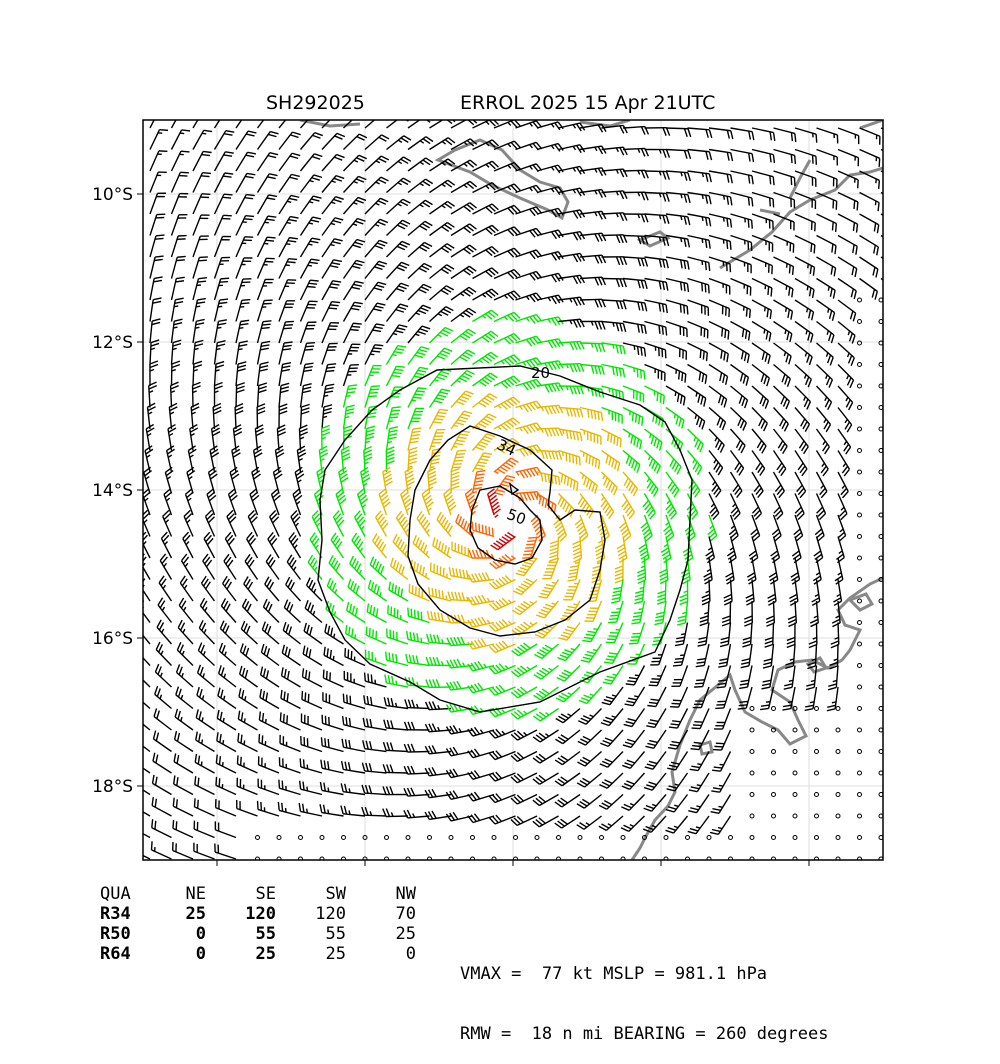 This screenshot has width=1000, height=1064. Describe the element at coordinates (124, 954) in the screenshot. I see `radii-label: R64` at that location.